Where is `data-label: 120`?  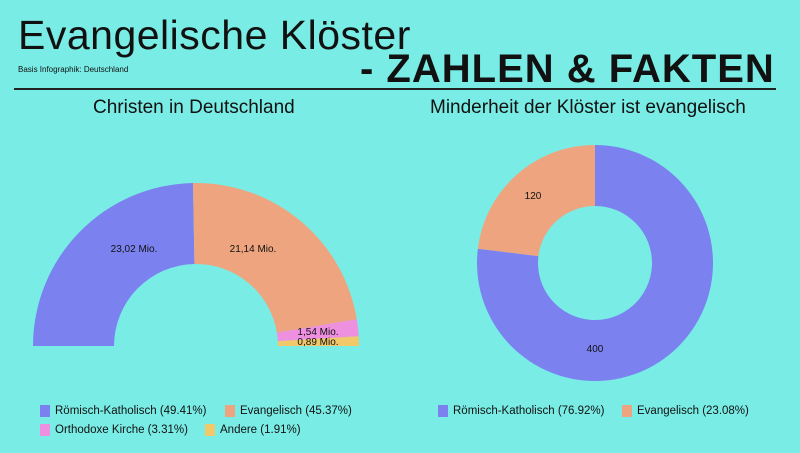
data-label: 120 is located at coordinates (533, 196).